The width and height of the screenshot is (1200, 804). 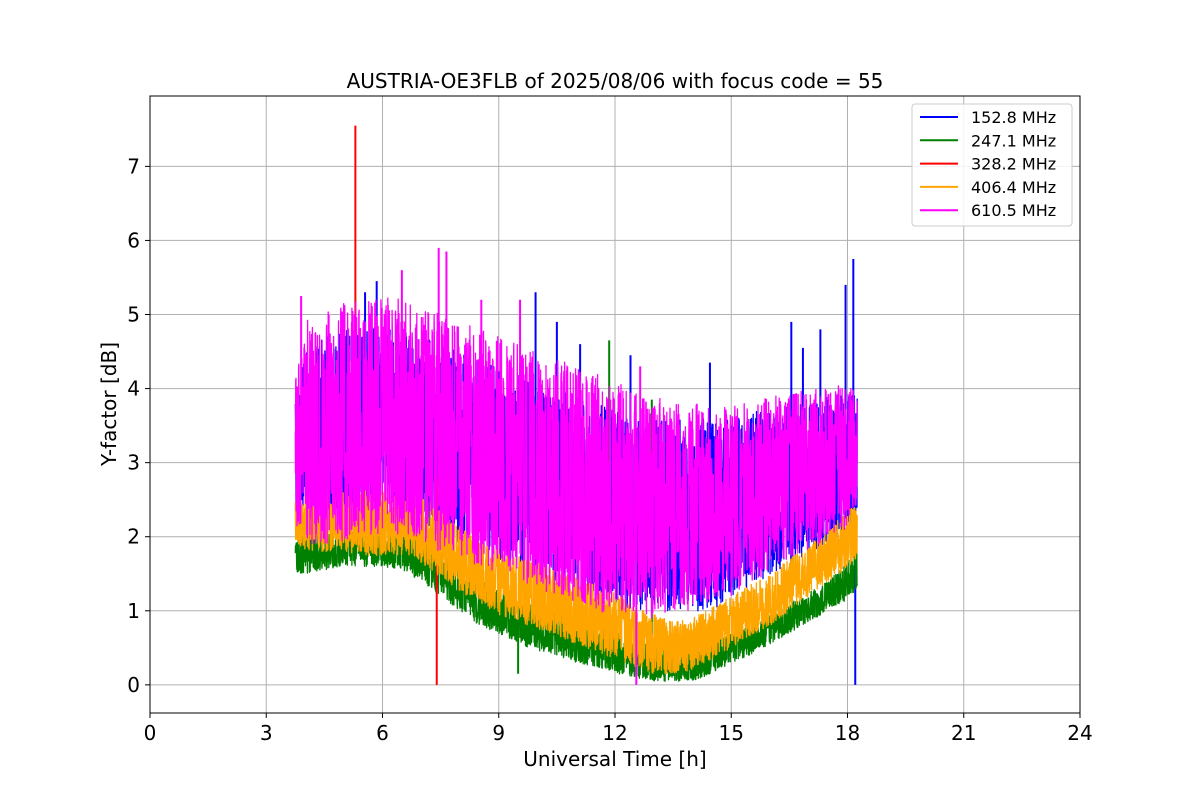 I want to click on legend-label: 247.1 MHz, so click(x=1013, y=140).